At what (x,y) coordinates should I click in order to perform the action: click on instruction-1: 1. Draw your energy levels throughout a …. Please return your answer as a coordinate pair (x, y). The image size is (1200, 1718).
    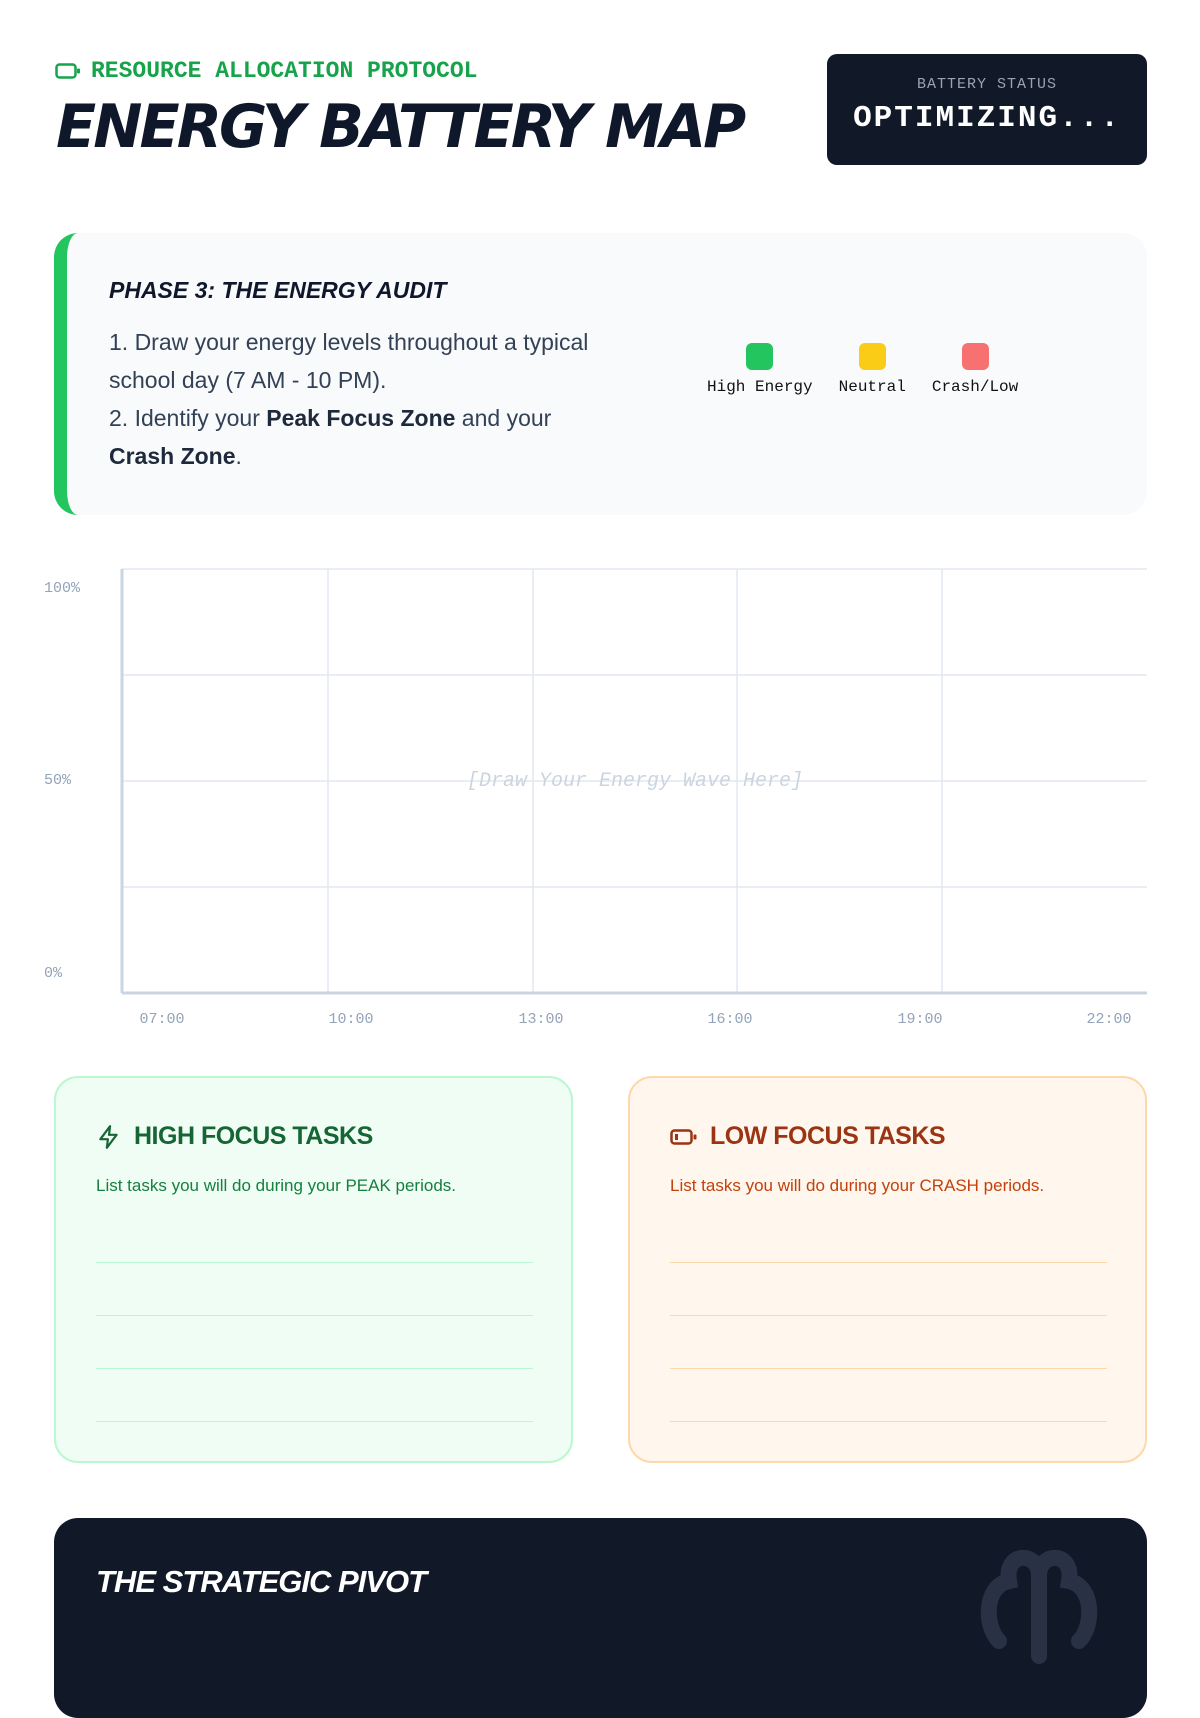
    Looking at the image, I should click on (349, 361).